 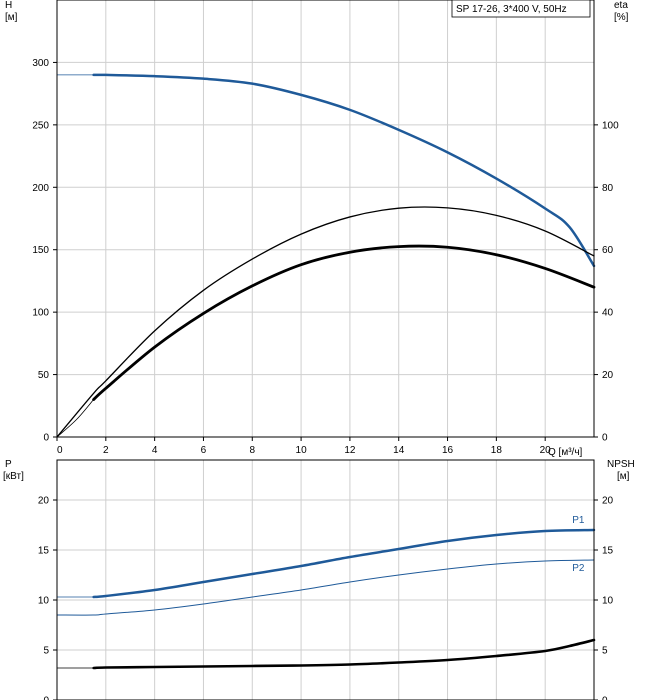 I want to click on y-tick-label: 10, so click(x=44, y=601).